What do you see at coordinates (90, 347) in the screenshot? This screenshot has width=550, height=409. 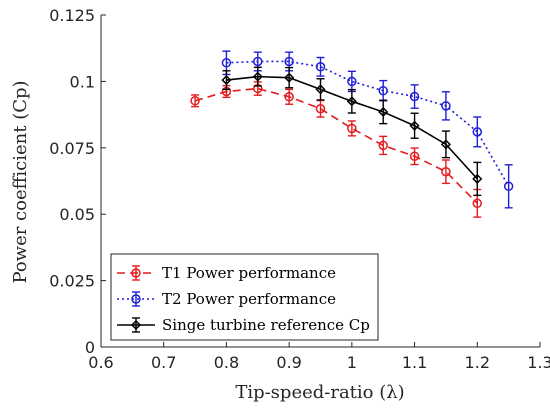 I see `y-tick-label: 0` at bounding box center [90, 347].